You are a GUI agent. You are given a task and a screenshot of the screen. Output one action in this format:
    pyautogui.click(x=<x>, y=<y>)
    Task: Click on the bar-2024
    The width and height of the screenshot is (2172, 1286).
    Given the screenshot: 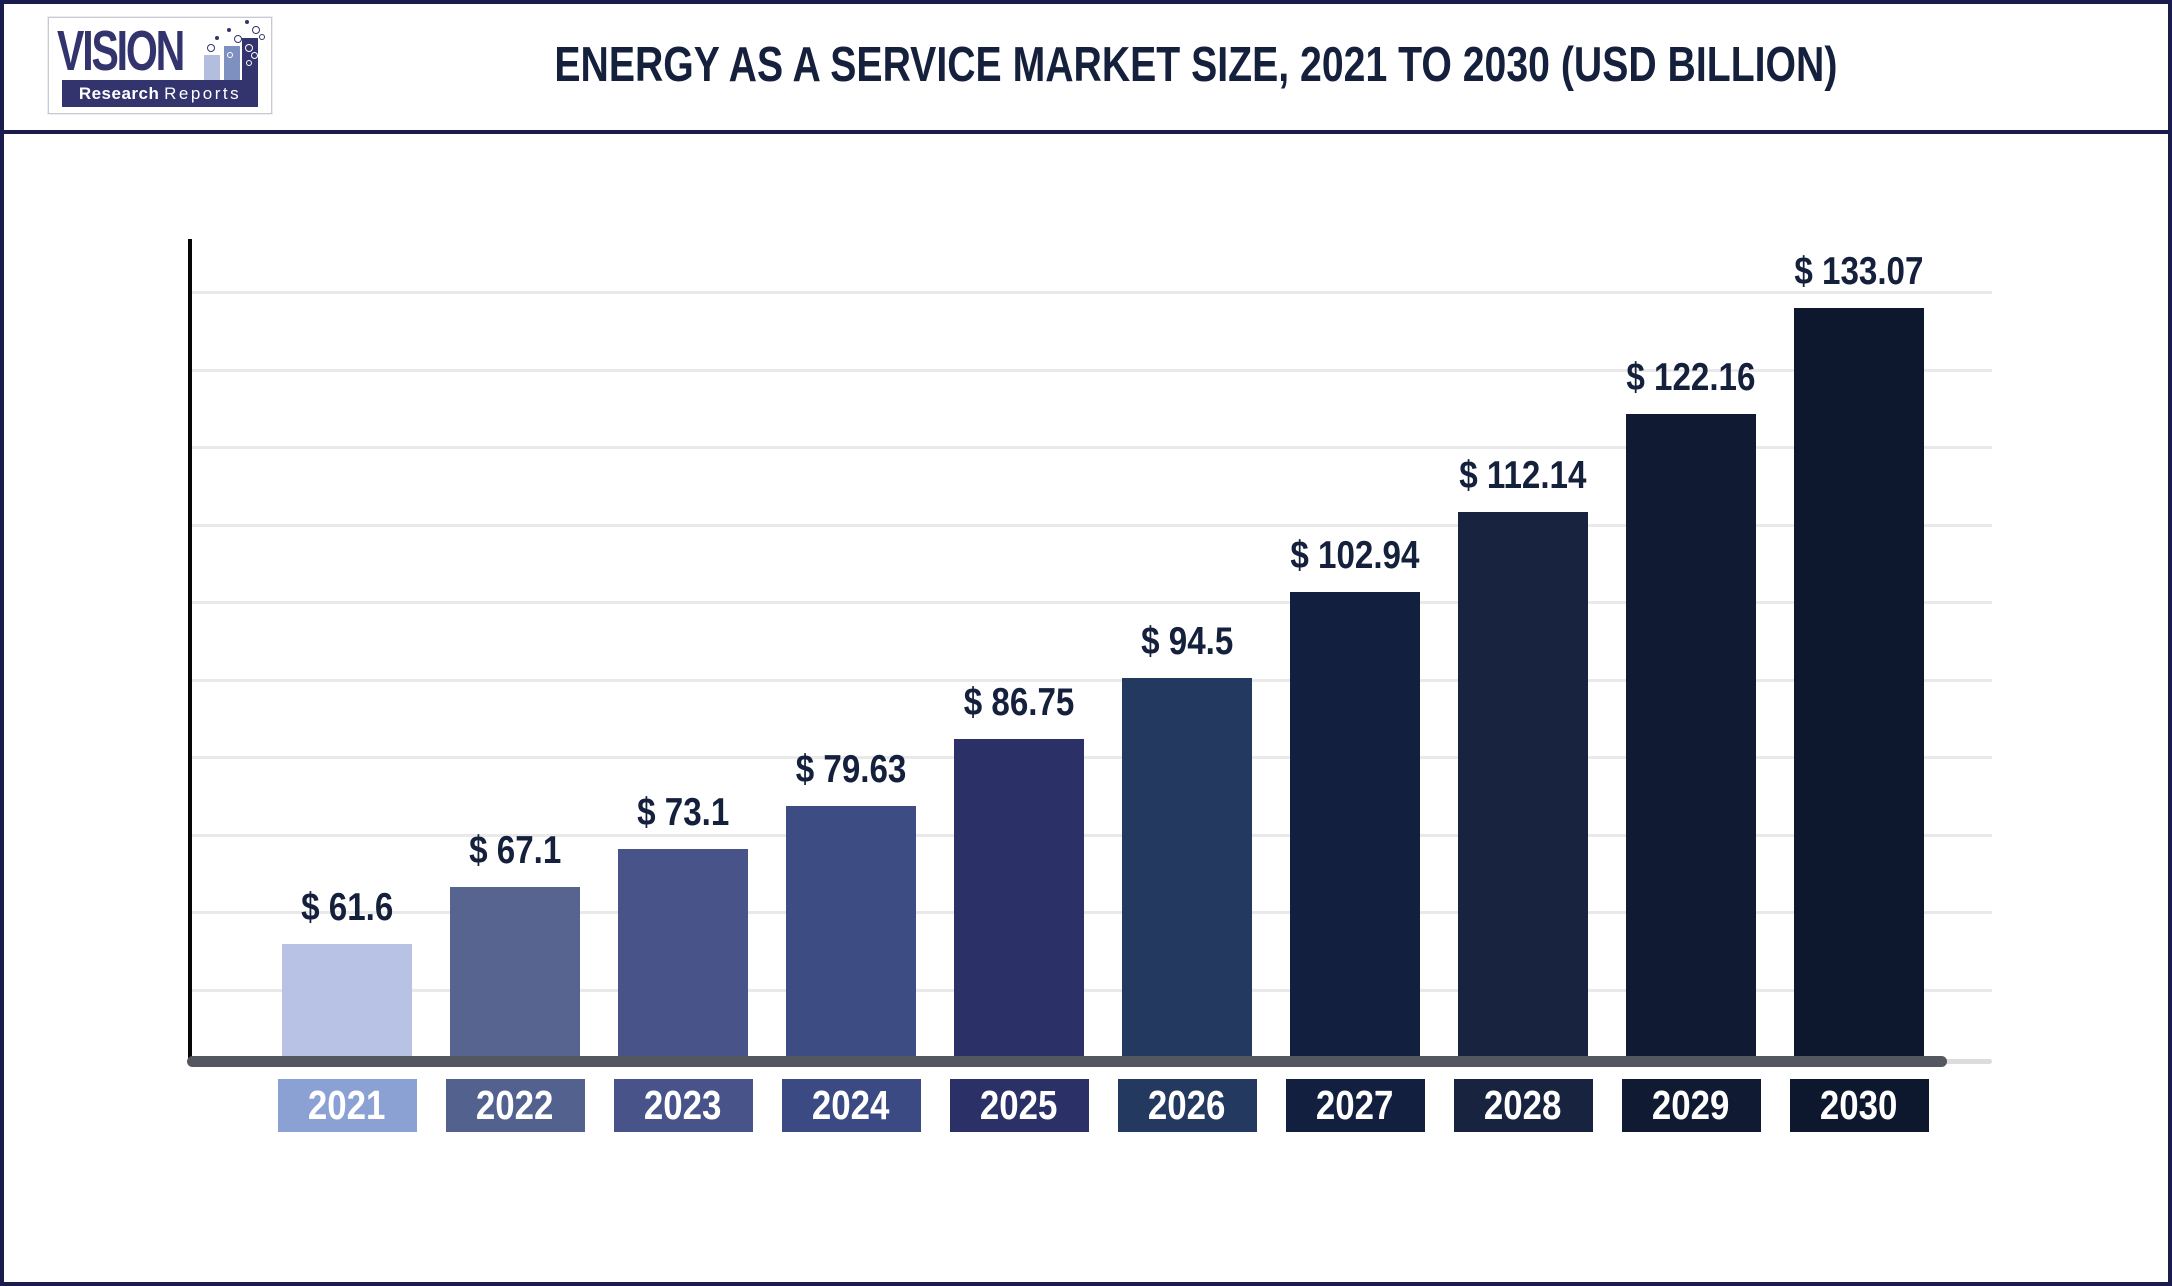 What is the action you would take?
    pyautogui.click(x=851, y=933)
    